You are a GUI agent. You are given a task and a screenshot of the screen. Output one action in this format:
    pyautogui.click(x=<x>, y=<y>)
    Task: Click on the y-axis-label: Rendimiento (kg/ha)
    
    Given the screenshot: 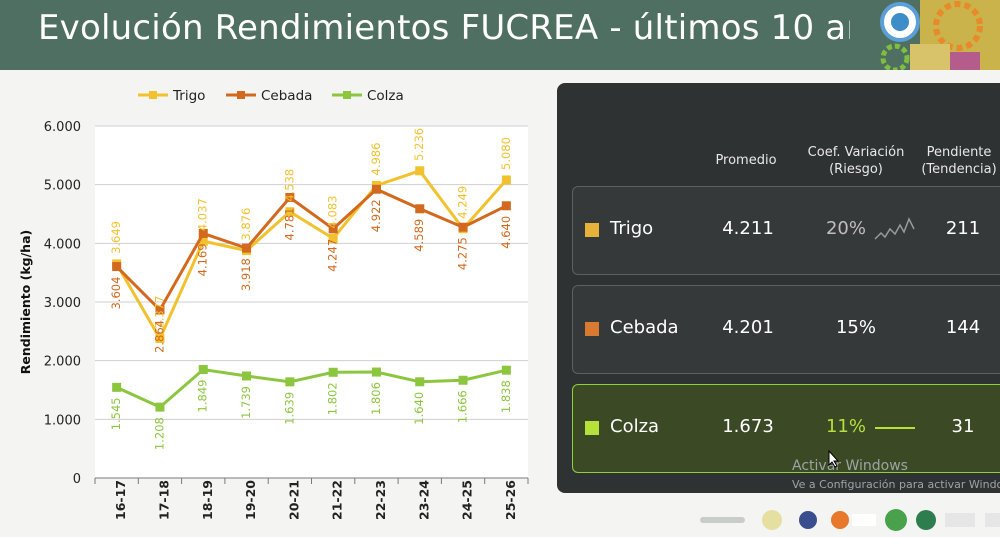 What is the action you would take?
    pyautogui.click(x=25, y=302)
    